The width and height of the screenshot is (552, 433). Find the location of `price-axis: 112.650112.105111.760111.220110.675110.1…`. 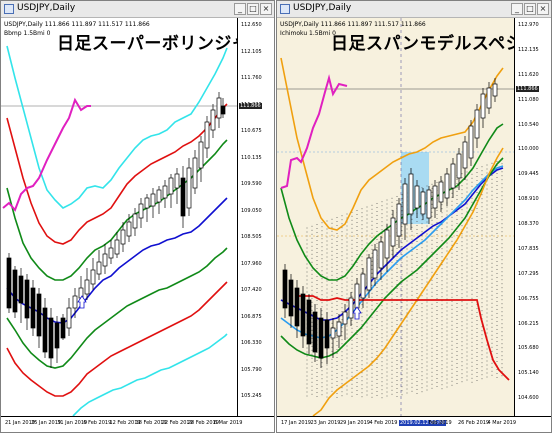

price-axis: 112.650112.105111.760111.220110.675110.1… is located at coordinates (255, 217).